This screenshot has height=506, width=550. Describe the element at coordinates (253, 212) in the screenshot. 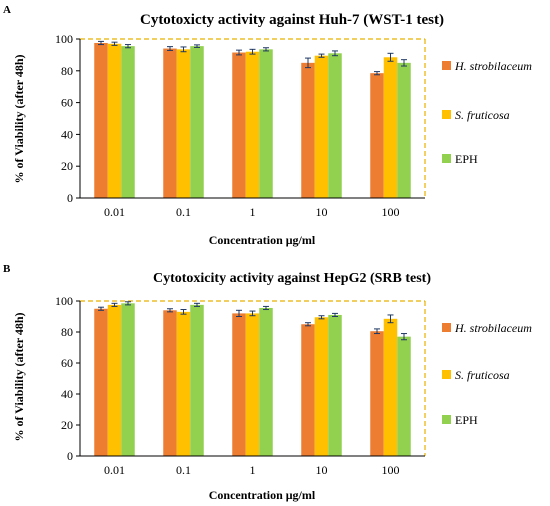

I see `x-tick-label-a-2: 1` at that location.